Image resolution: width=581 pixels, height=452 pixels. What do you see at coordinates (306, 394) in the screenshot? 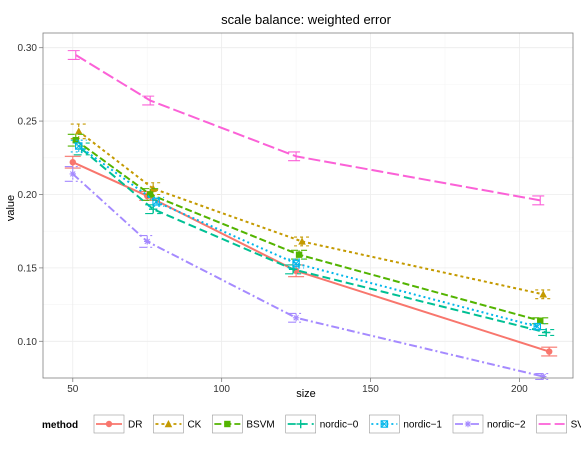
I see `x-axis-title: size` at bounding box center [306, 394].